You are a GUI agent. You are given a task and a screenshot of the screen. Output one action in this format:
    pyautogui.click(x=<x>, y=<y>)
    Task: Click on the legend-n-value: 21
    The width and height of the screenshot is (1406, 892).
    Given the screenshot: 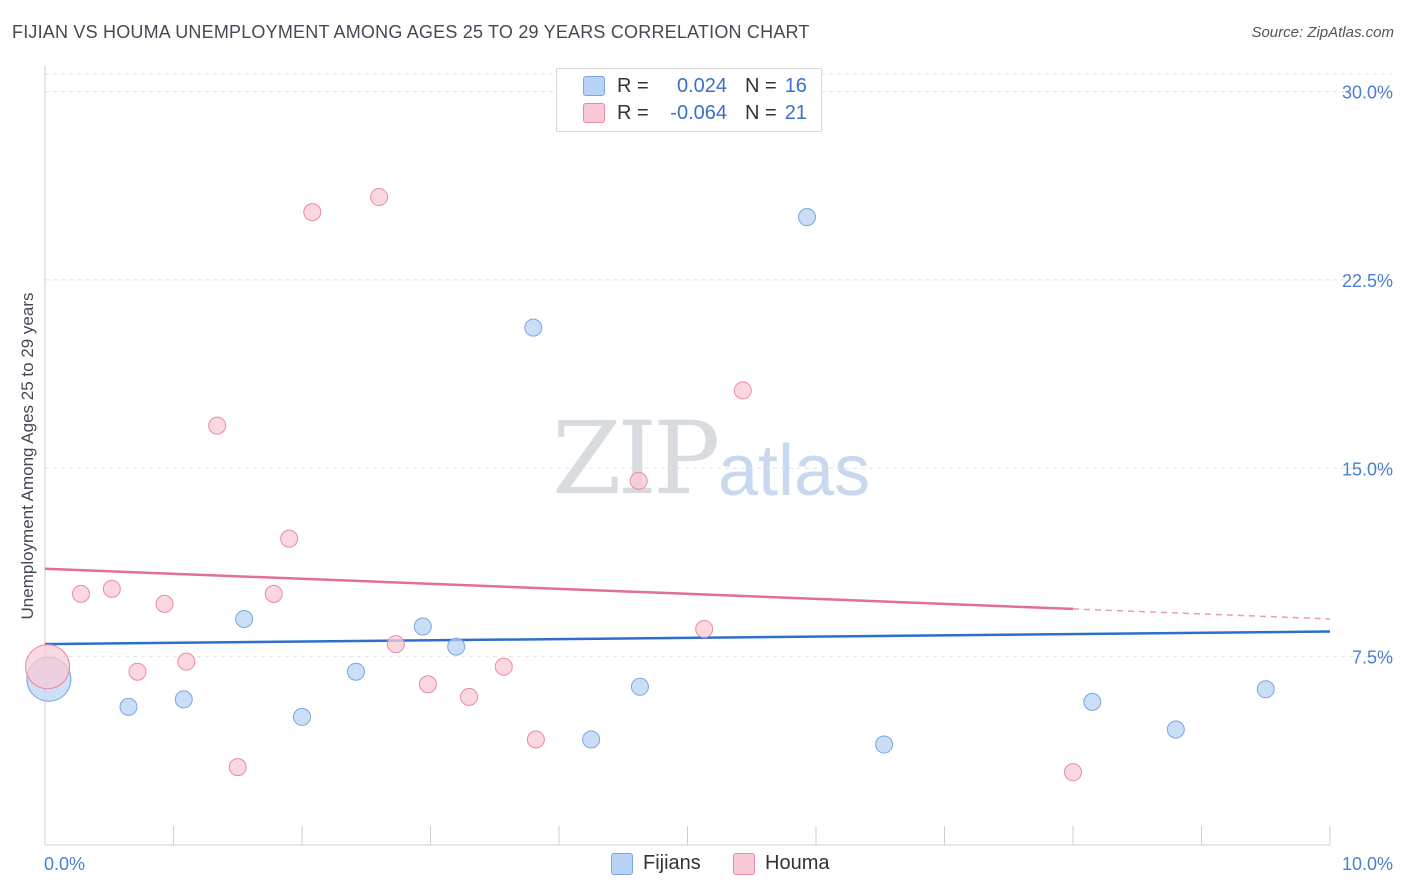 What is the action you would take?
    pyautogui.click(x=795, y=112)
    